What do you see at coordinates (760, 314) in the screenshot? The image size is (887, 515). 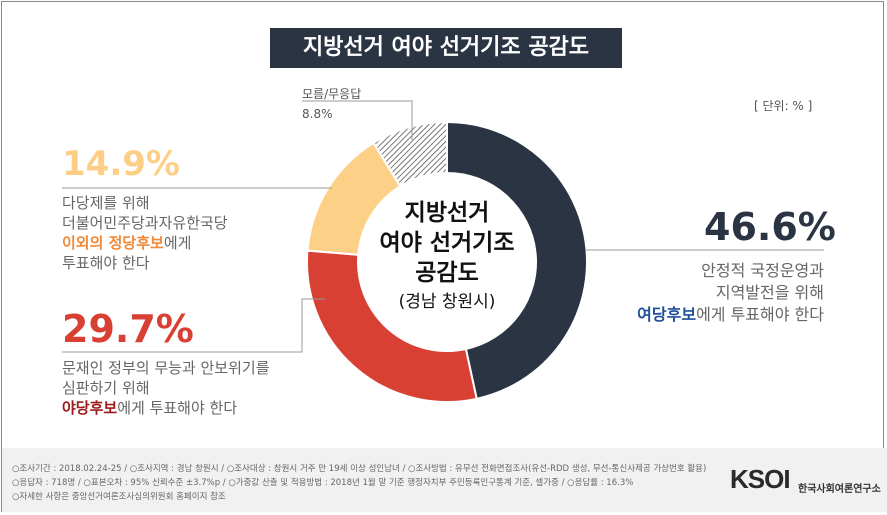 I see `desc-a-rest: 에게 투표해야 한다` at bounding box center [760, 314].